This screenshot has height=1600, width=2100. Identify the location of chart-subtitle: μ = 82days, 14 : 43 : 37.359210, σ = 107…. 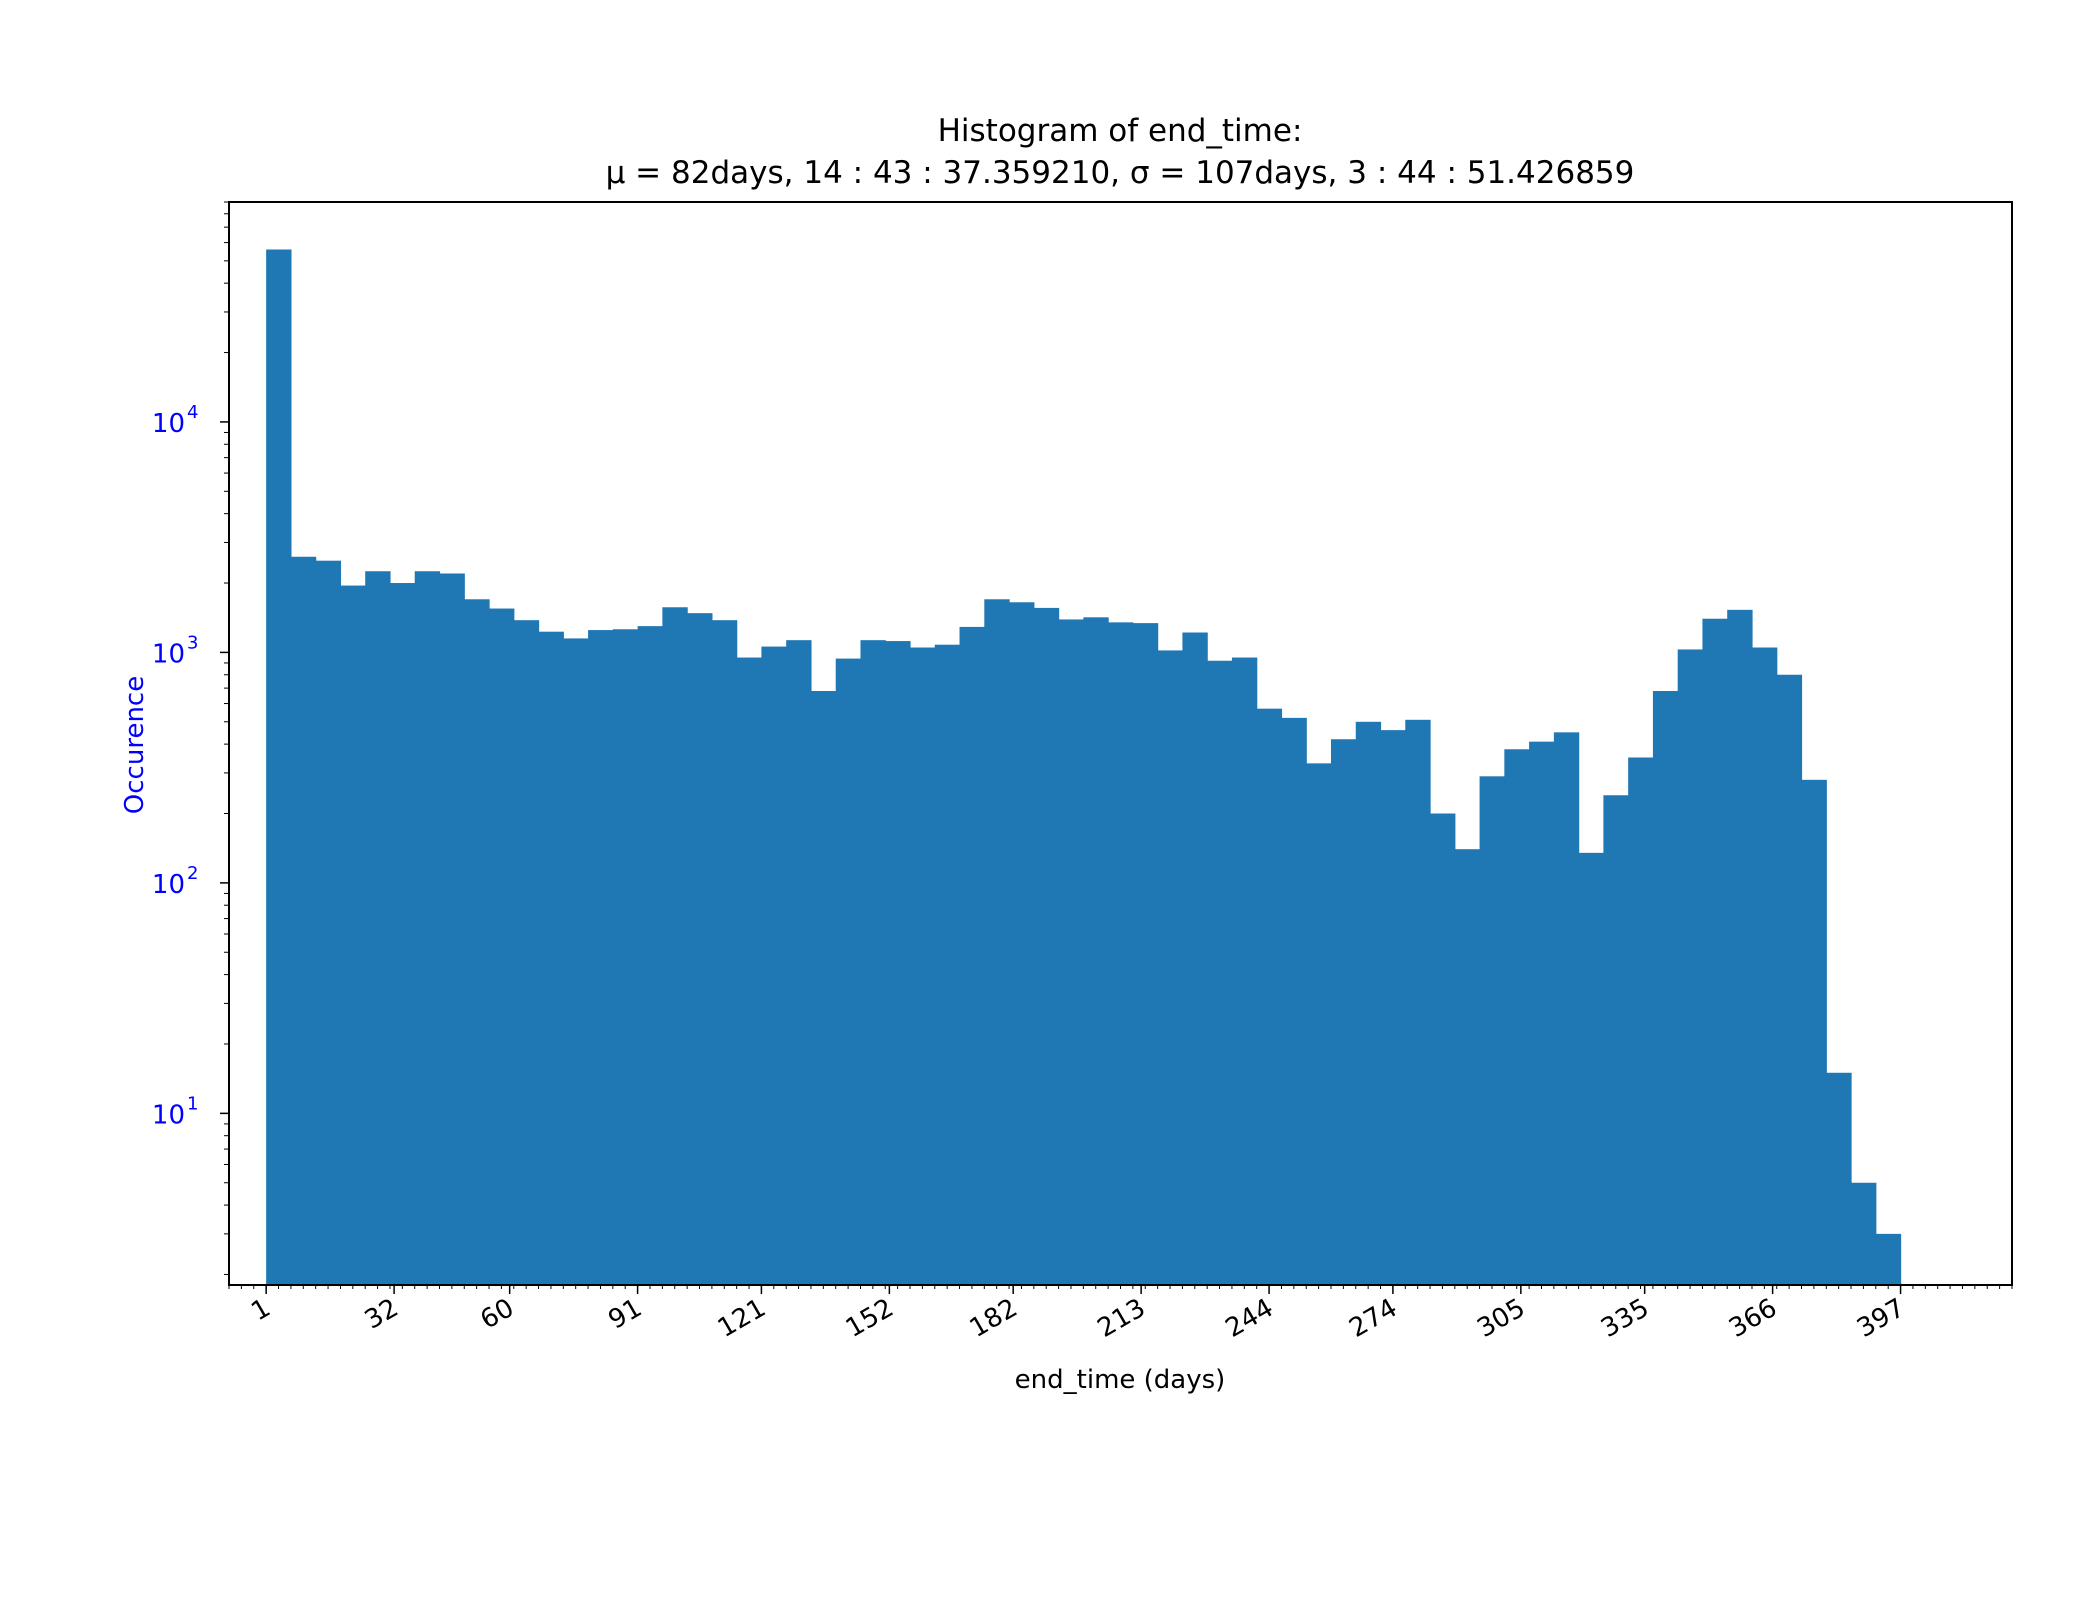
(1120, 173).